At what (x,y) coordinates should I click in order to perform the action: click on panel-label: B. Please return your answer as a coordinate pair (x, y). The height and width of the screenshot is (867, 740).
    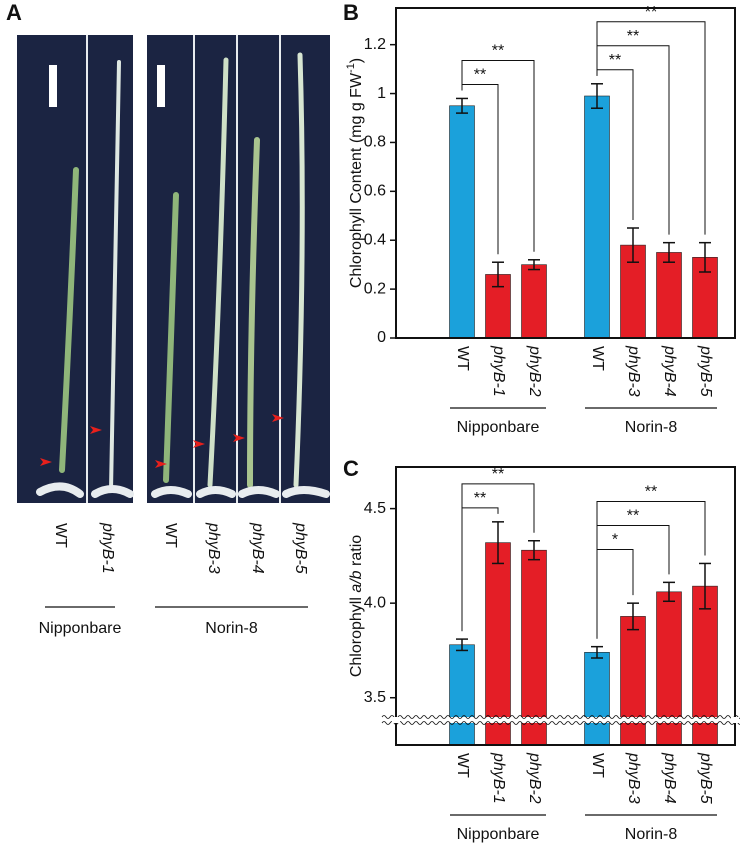
    Looking at the image, I should click on (351, 12).